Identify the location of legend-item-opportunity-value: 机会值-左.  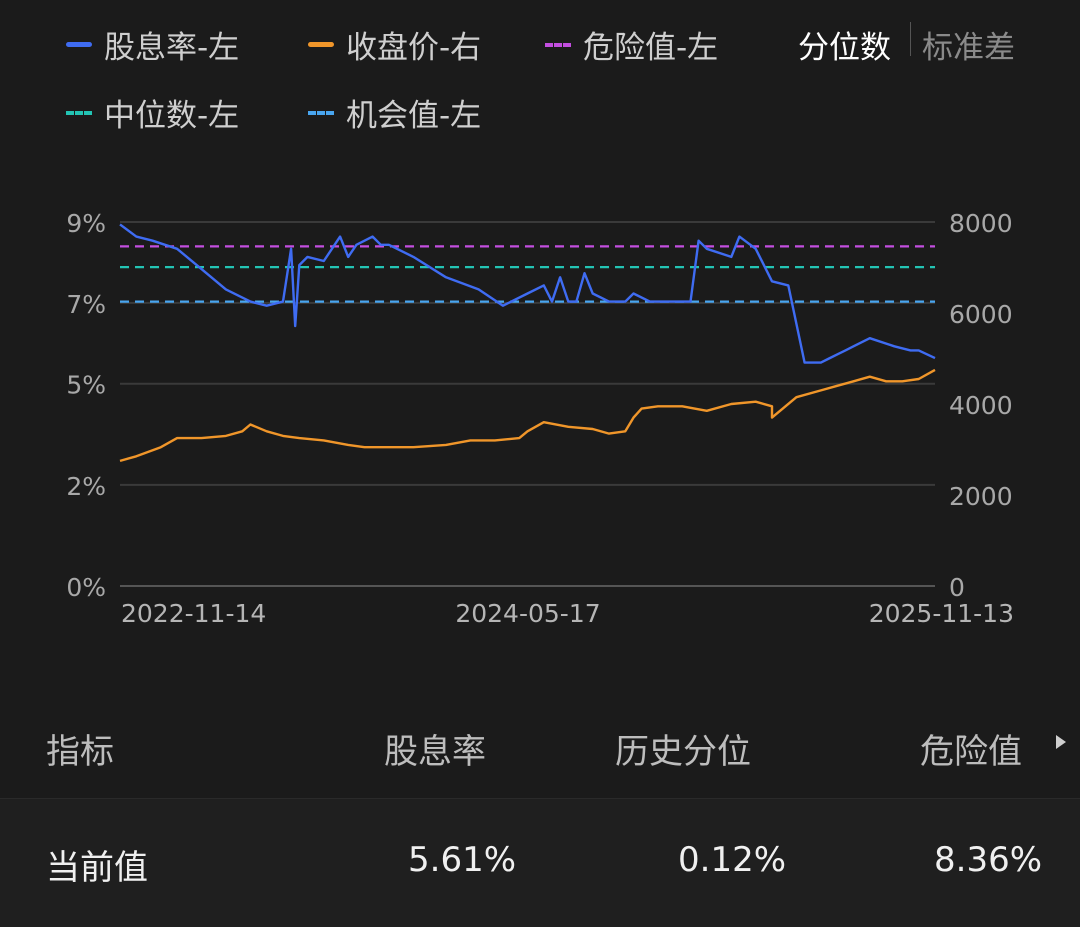
(394, 112).